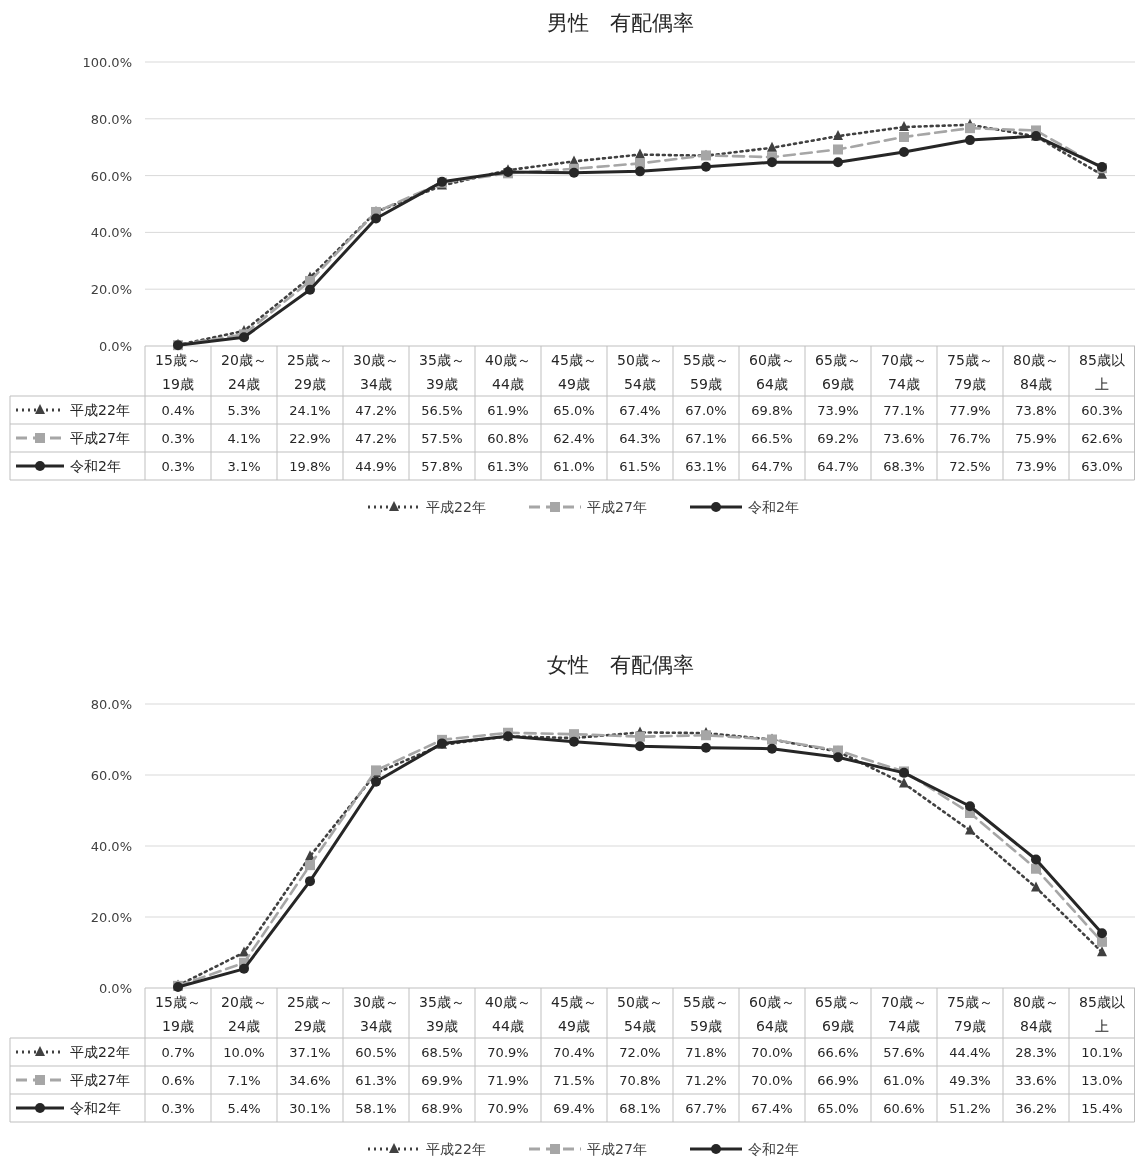 This screenshot has width=1135, height=1162. I want to click on data-label: 70.4%, so click(574, 1052).